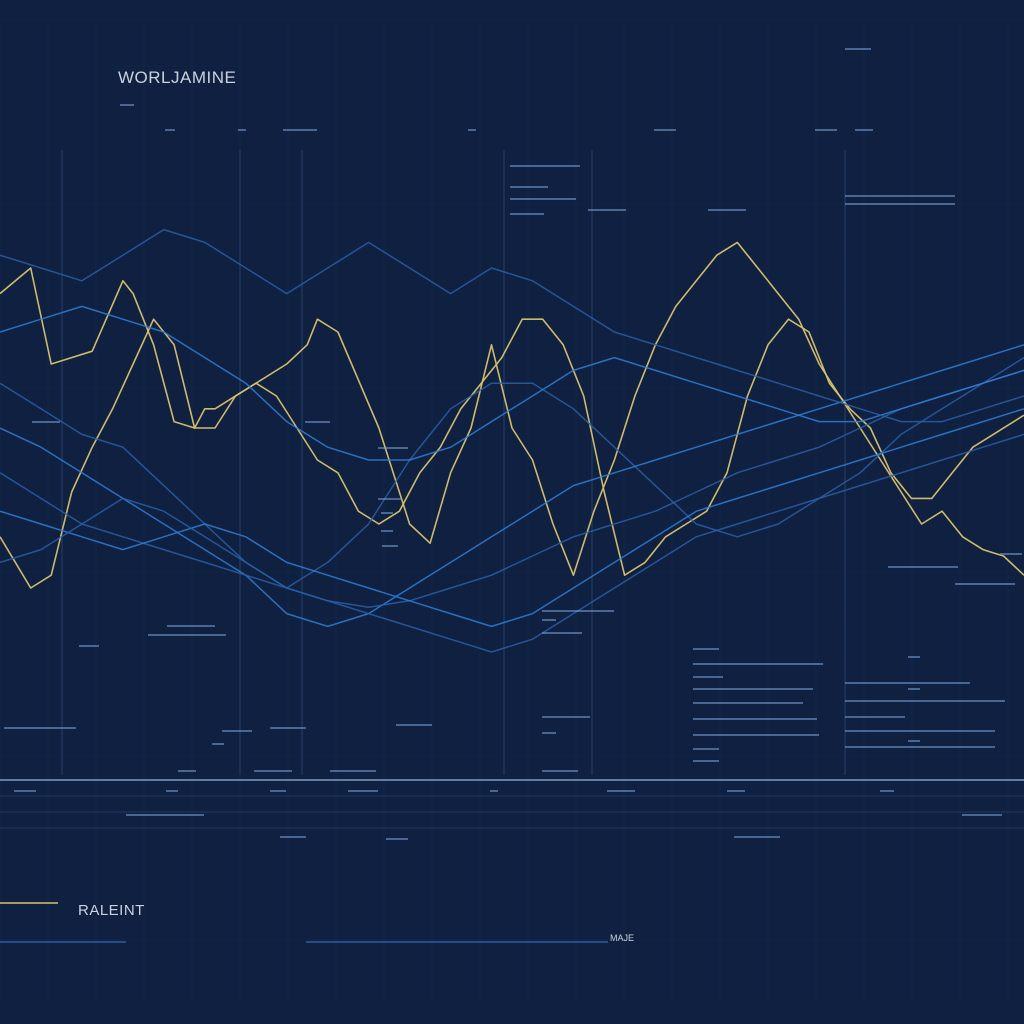 The height and width of the screenshot is (1024, 1024). What do you see at coordinates (622, 938) in the screenshot?
I see `legend-small-label: MAJE` at bounding box center [622, 938].